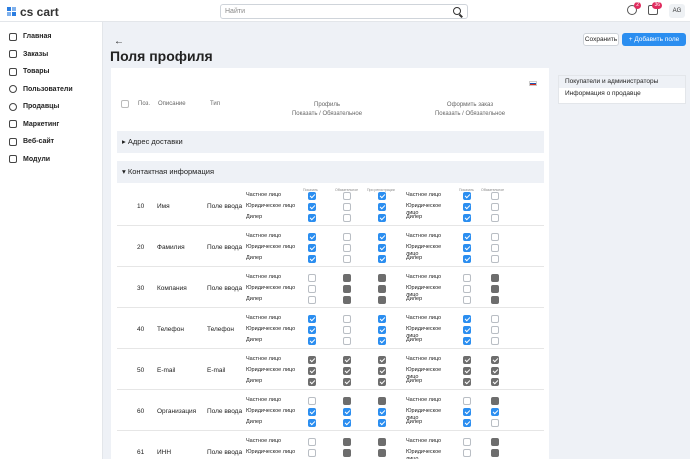 The height and width of the screenshot is (459, 690). I want to click on description-cell: ИНН, so click(164, 452).